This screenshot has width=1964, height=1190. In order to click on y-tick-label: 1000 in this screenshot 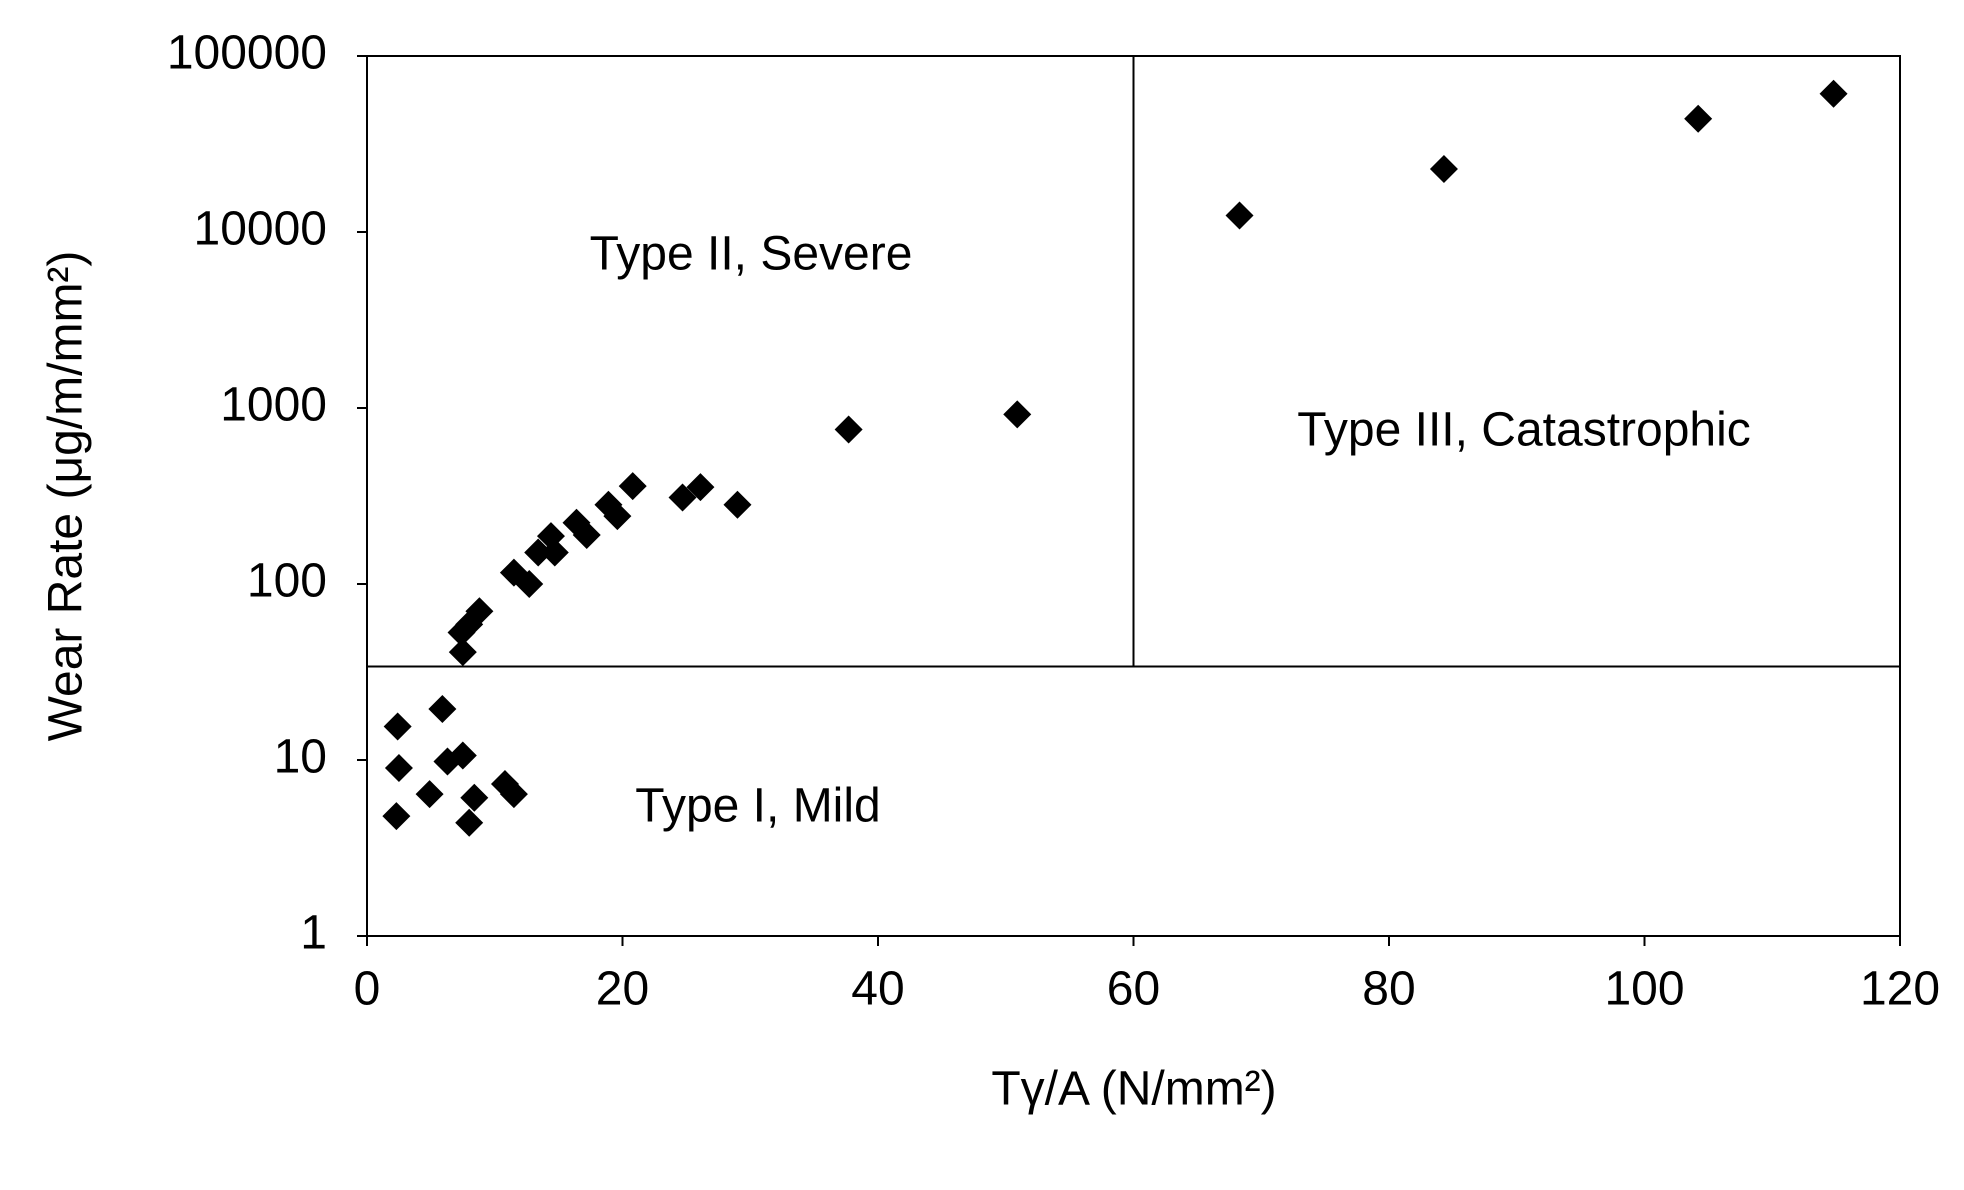, I will do `click(273, 405)`.